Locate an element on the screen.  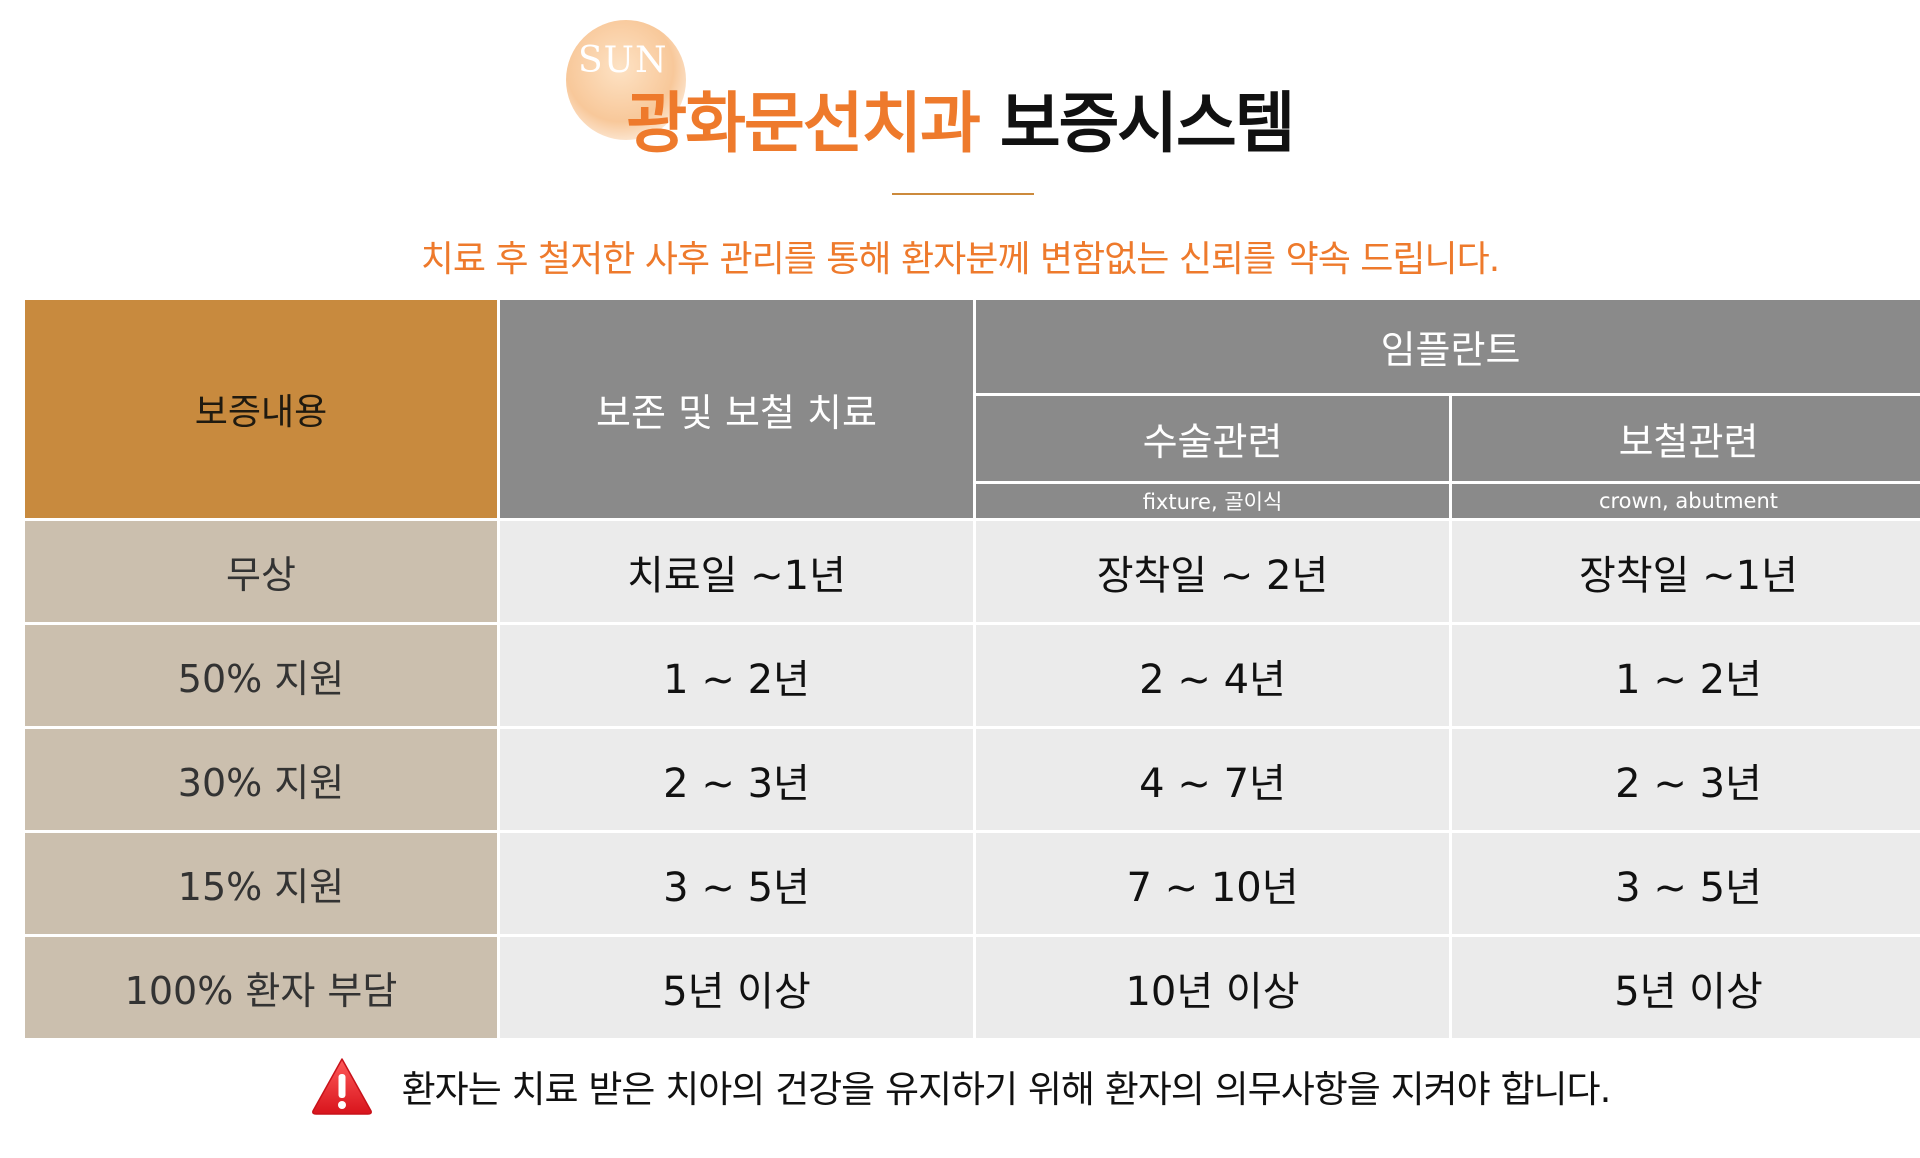
page-title: 광화문선치과 보증시스템 is located at coordinates (960, 118).